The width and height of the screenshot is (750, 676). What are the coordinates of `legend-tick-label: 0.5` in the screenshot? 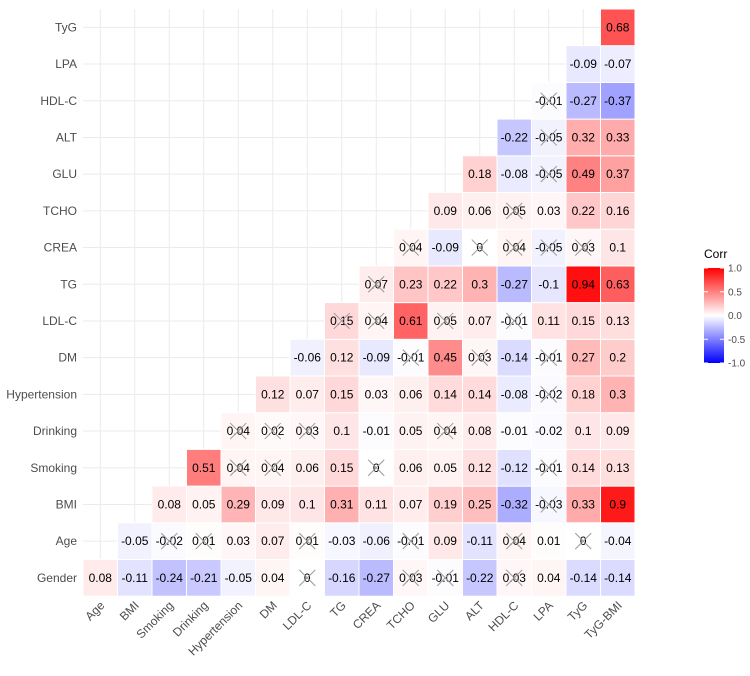 It's located at (735, 292).